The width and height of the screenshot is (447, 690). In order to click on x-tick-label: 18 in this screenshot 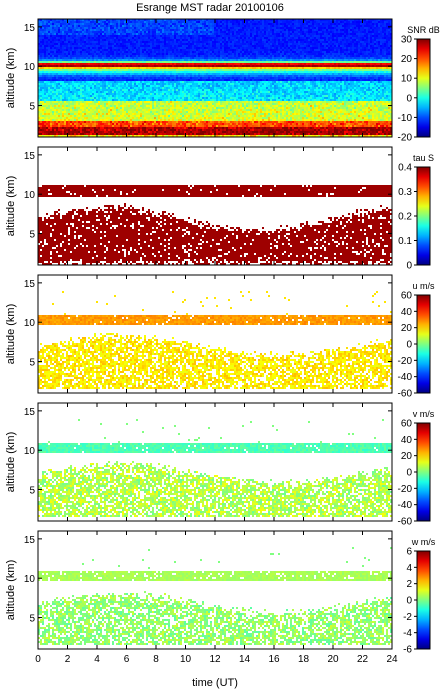, I will do `click(304, 659)`.